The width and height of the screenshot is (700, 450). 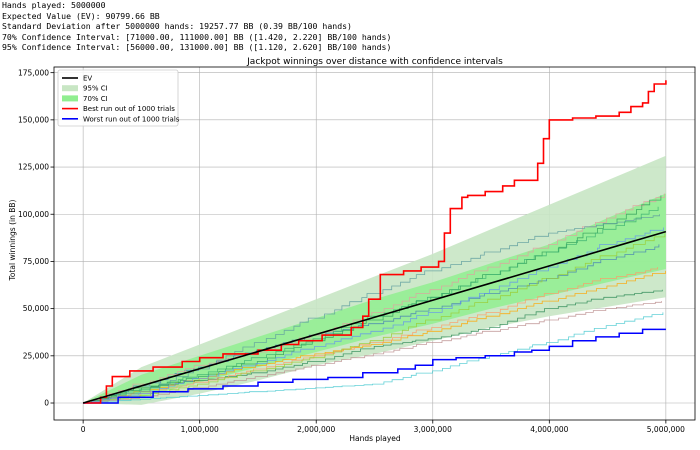 I want to click on x-tick-label: 3,000,000, so click(x=433, y=429).